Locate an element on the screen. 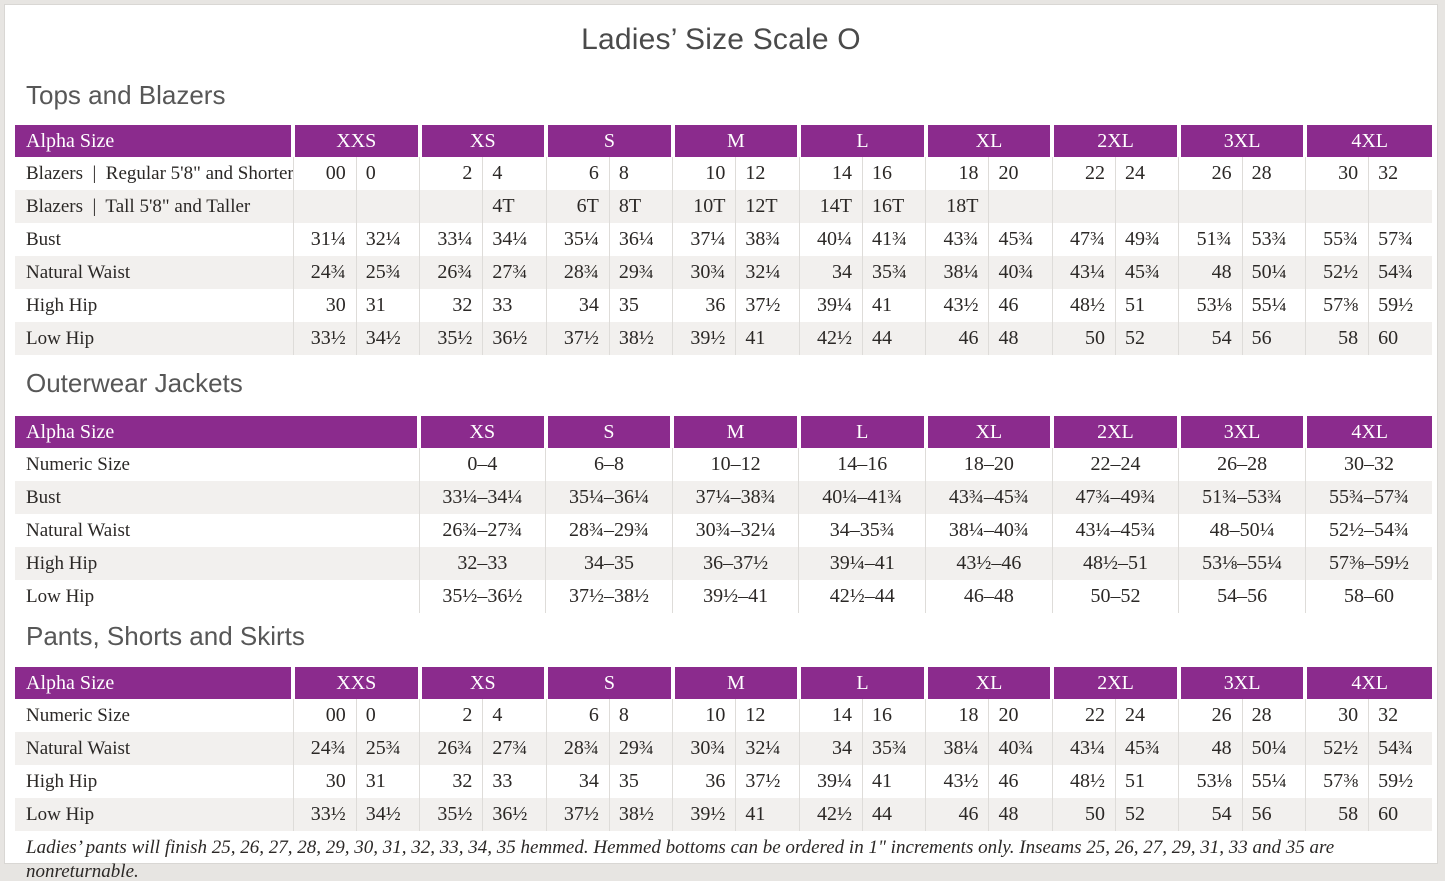  size-value: 36½ is located at coordinates (514, 338).